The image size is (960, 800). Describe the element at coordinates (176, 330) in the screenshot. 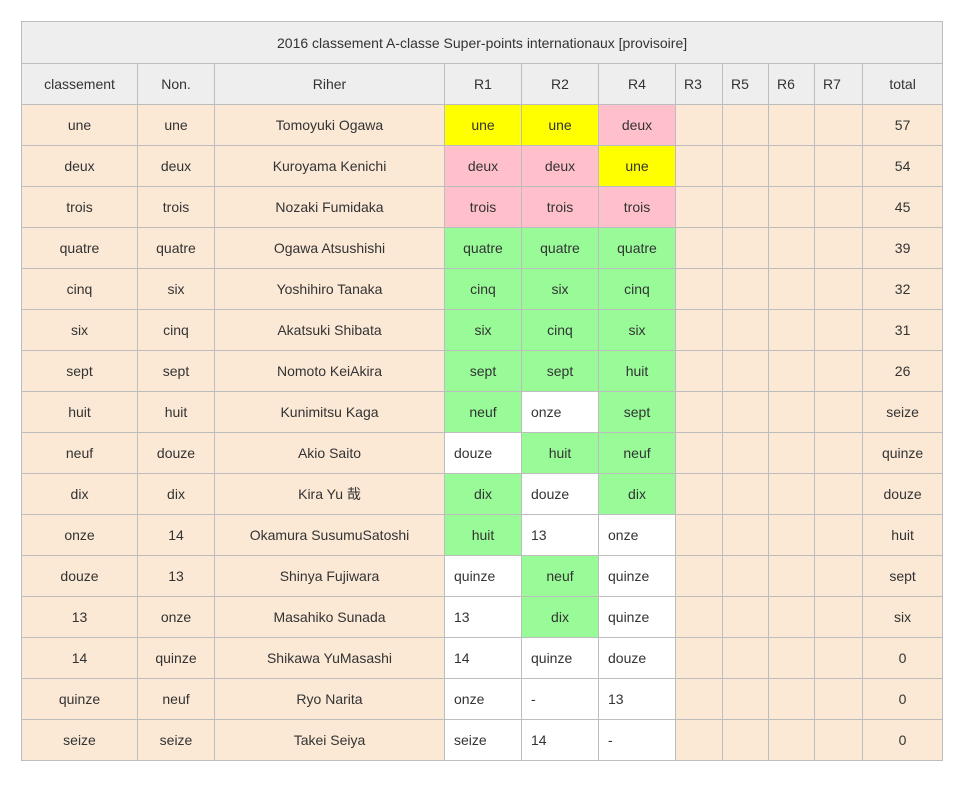

I see `cell-non: cinq` at that location.